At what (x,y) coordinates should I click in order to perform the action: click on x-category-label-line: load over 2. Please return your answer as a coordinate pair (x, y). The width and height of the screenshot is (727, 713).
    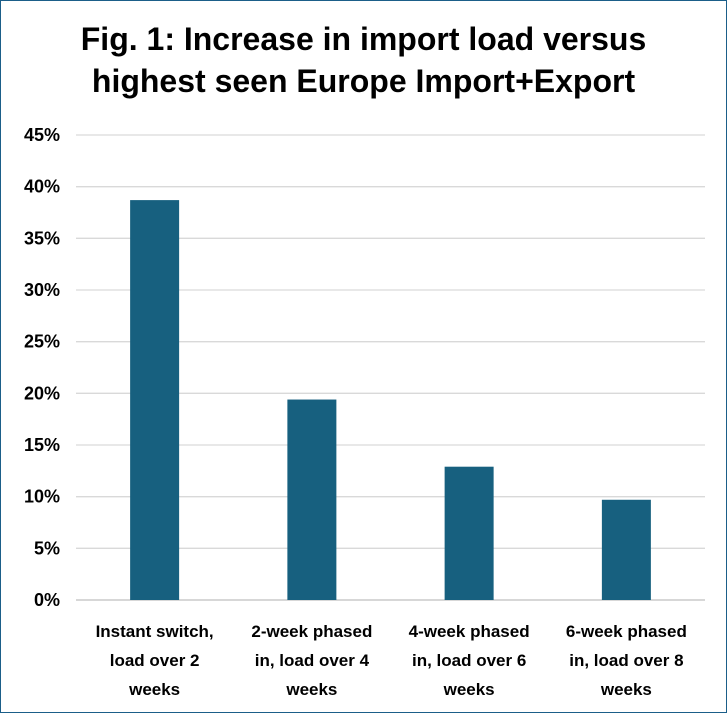
    Looking at the image, I should click on (155, 660).